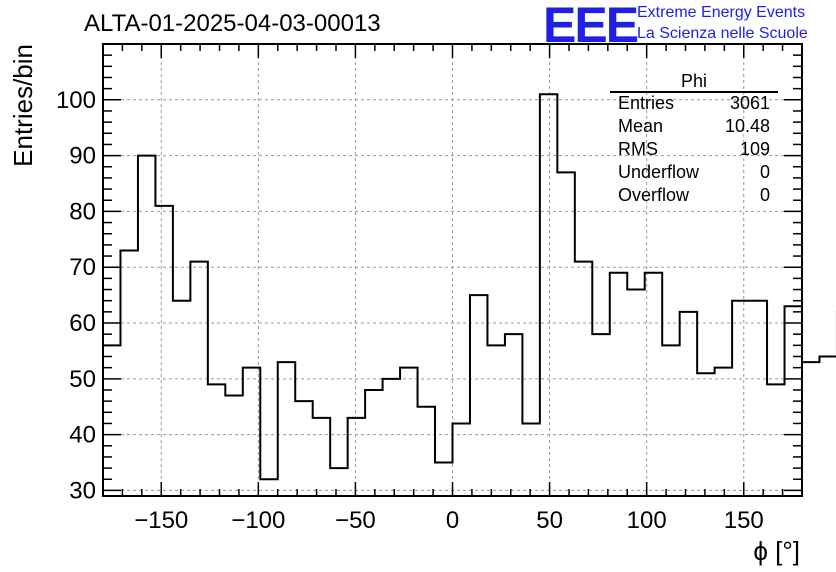 The height and width of the screenshot is (572, 836). What do you see at coordinates (452, 520) in the screenshot?
I see `x-tick-label: 0` at bounding box center [452, 520].